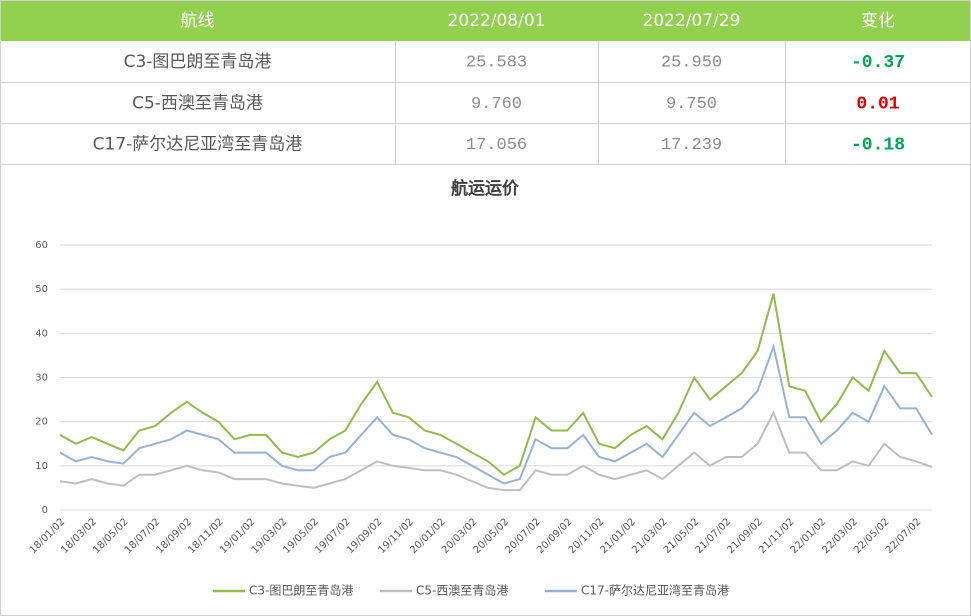 The width and height of the screenshot is (971, 616). What do you see at coordinates (496, 104) in the screenshot?
I see `table-cell: 9.760` at bounding box center [496, 104].